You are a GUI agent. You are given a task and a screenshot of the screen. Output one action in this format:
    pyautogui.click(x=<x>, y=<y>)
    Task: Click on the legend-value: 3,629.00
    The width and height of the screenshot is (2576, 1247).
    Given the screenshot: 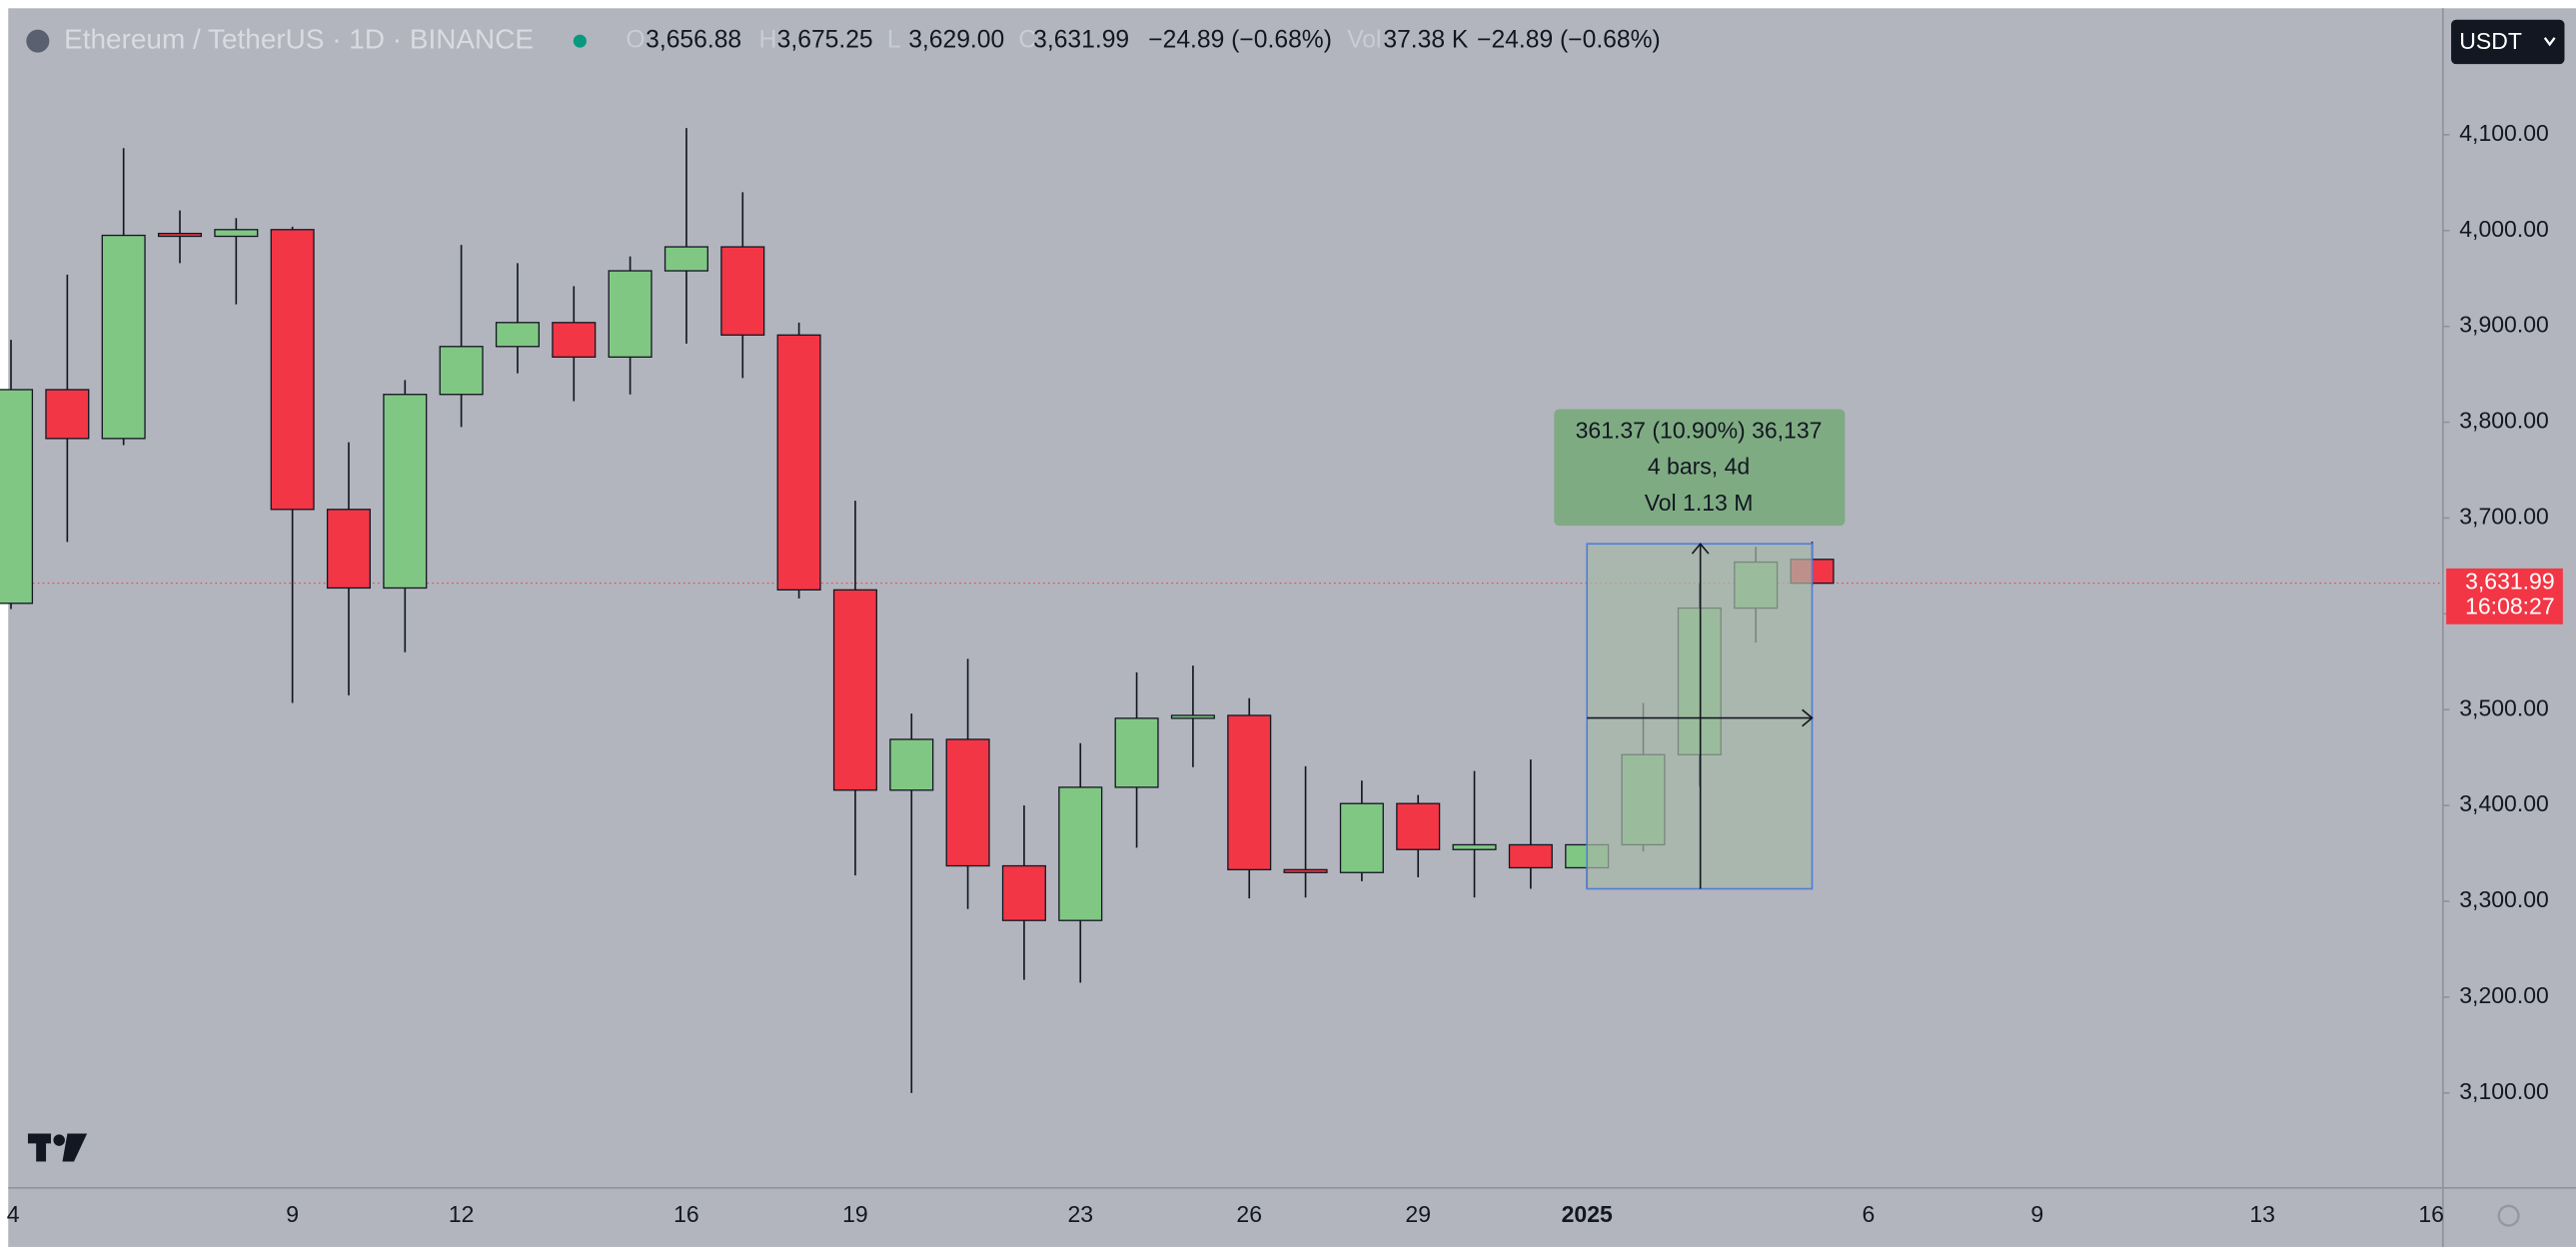 What is the action you would take?
    pyautogui.click(x=956, y=40)
    